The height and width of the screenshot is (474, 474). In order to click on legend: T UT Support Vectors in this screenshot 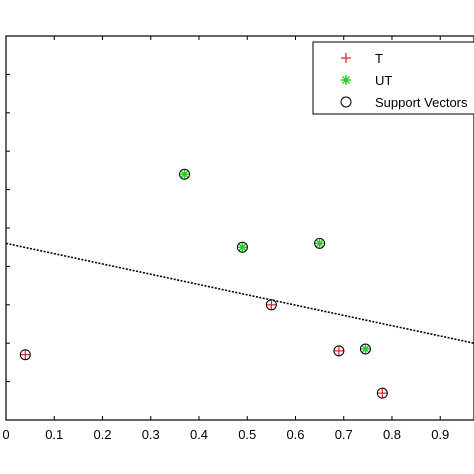, I will do `click(393, 78)`.